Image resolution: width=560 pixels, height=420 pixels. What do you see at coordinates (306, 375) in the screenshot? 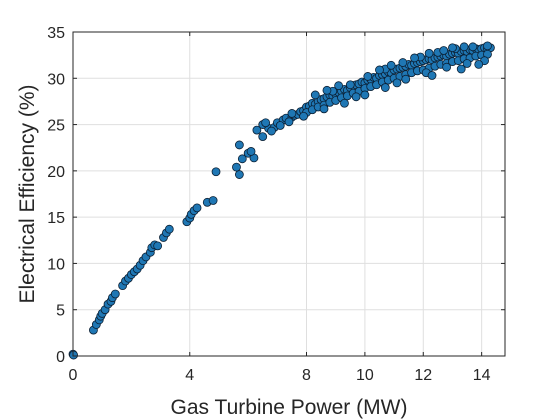
I see `x-tick-label: 8` at bounding box center [306, 375].